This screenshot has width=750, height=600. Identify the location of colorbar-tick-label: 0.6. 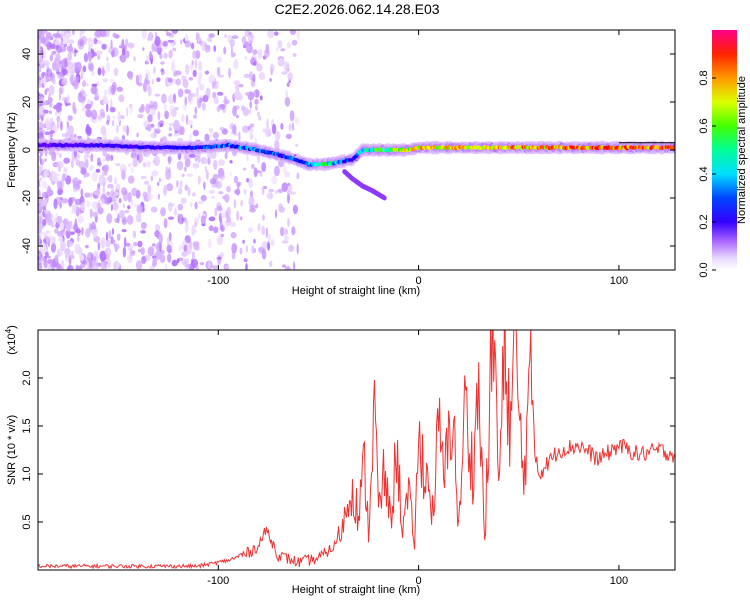
(704, 125).